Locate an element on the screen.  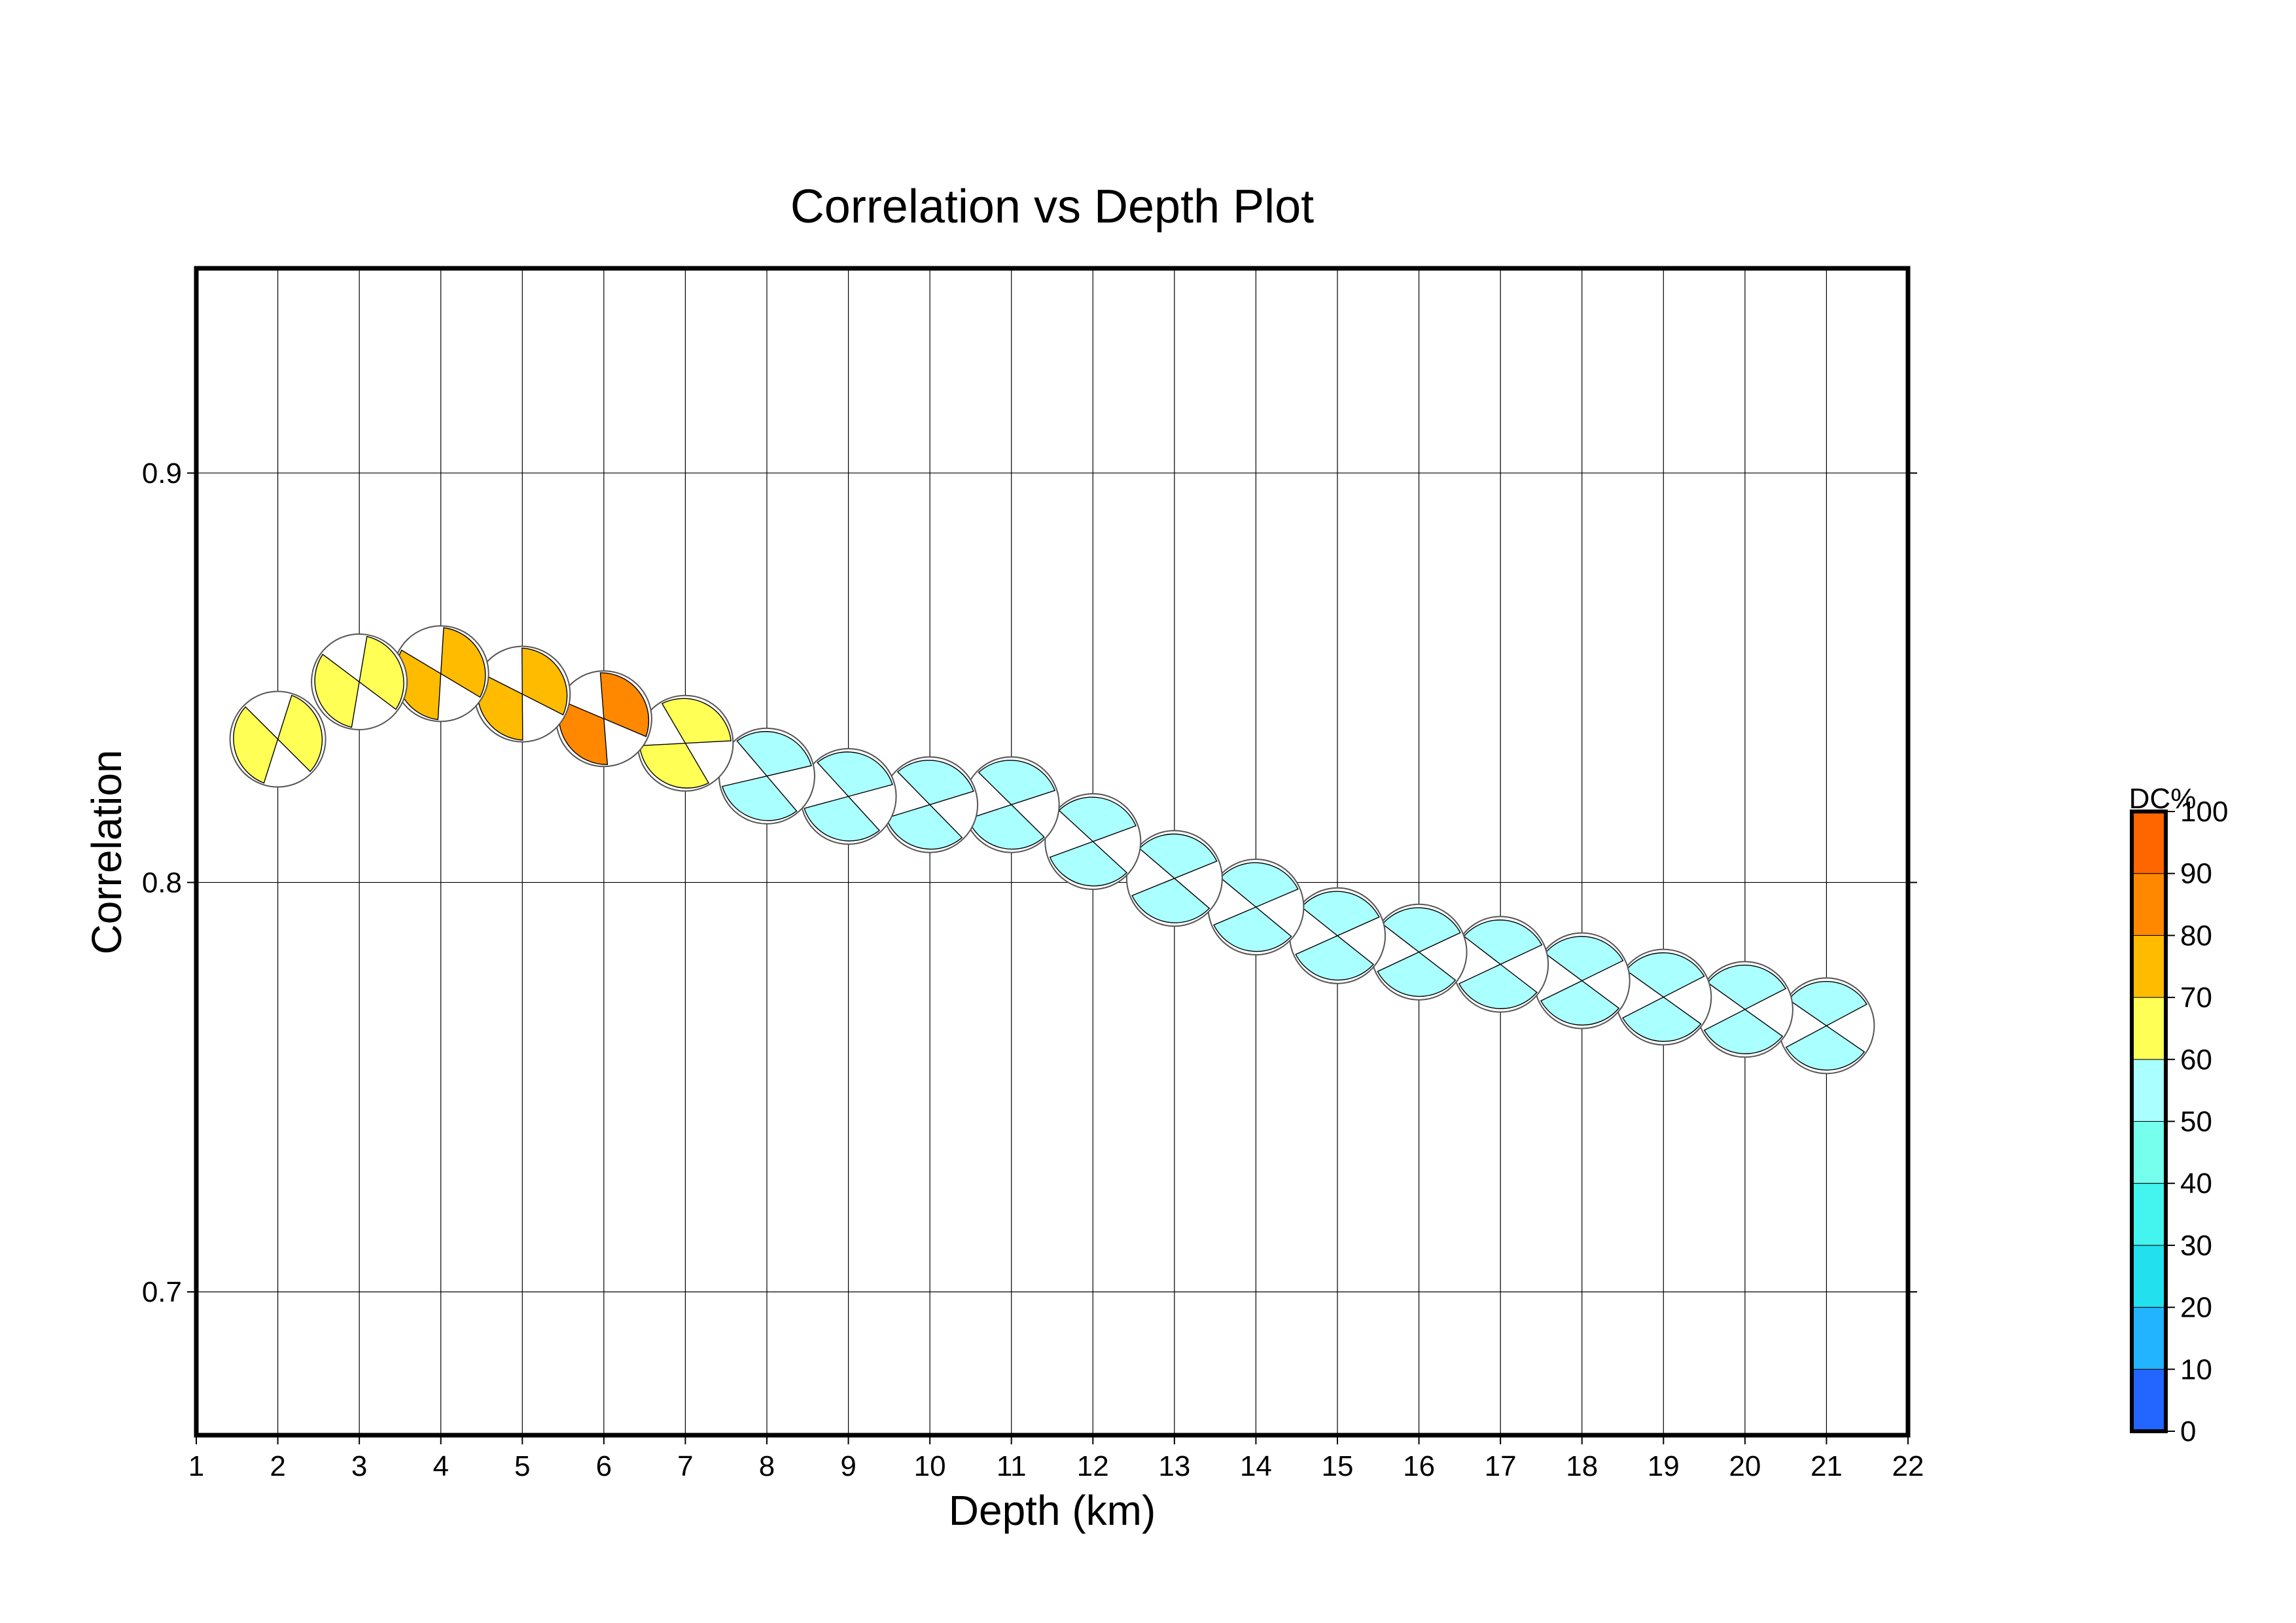
x-tick-label: 18 is located at coordinates (1582, 1466).